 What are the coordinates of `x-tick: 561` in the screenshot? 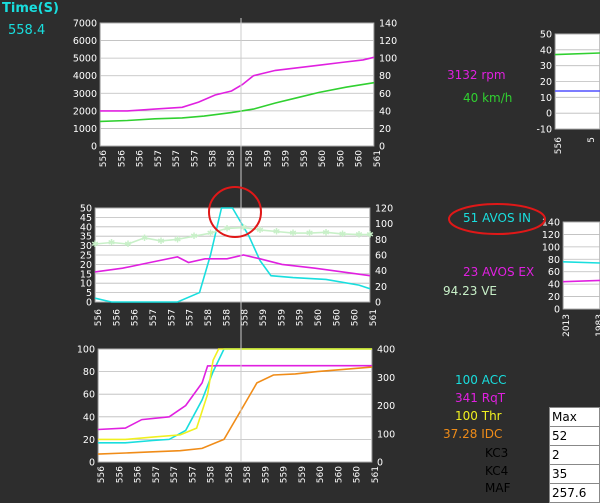 It's located at (378, 158).